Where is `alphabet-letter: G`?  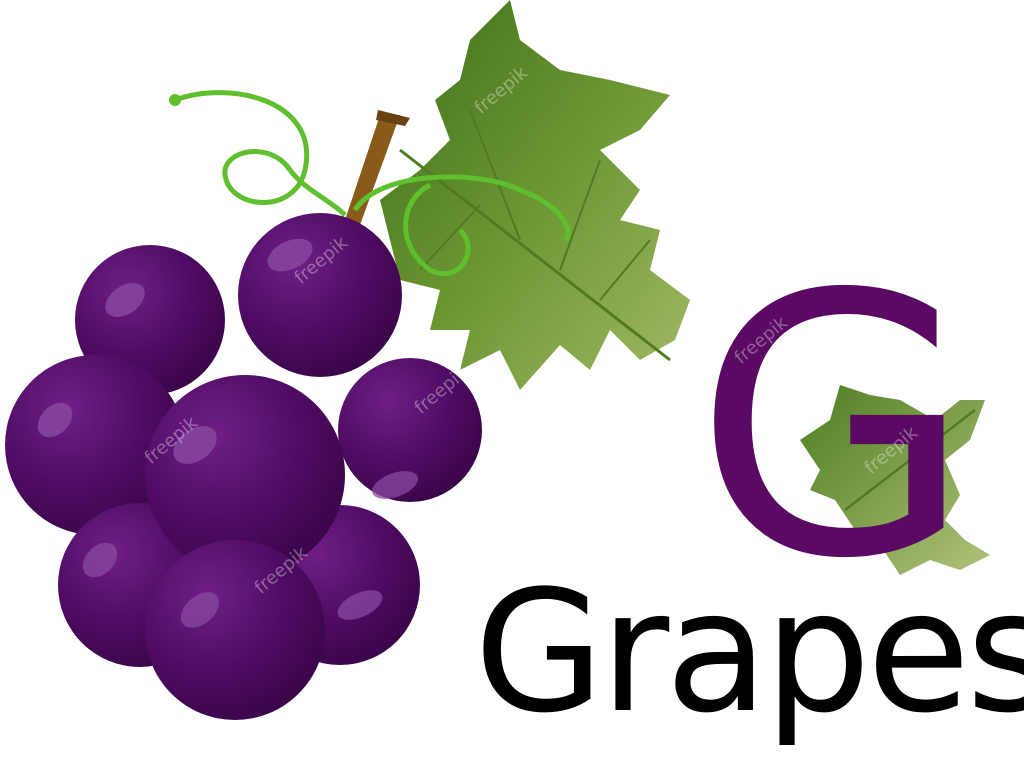
alphabet-letter: G is located at coordinates (833, 427).